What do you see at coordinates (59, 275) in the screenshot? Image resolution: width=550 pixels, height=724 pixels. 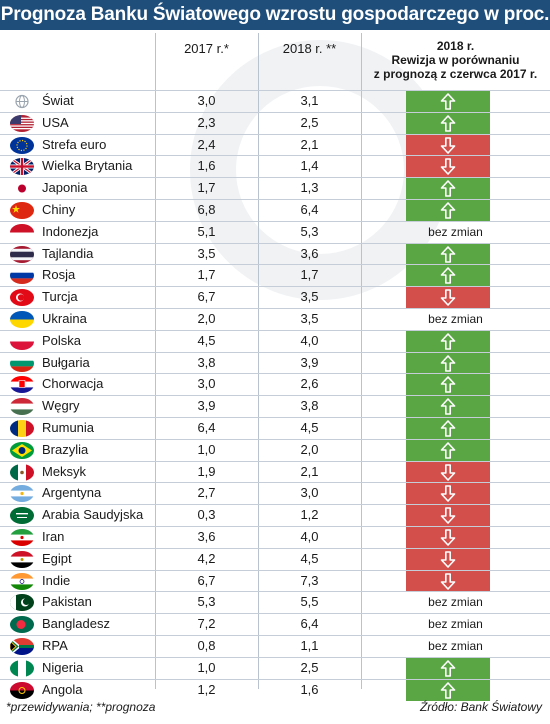 I see `country-name: Rosja` at bounding box center [59, 275].